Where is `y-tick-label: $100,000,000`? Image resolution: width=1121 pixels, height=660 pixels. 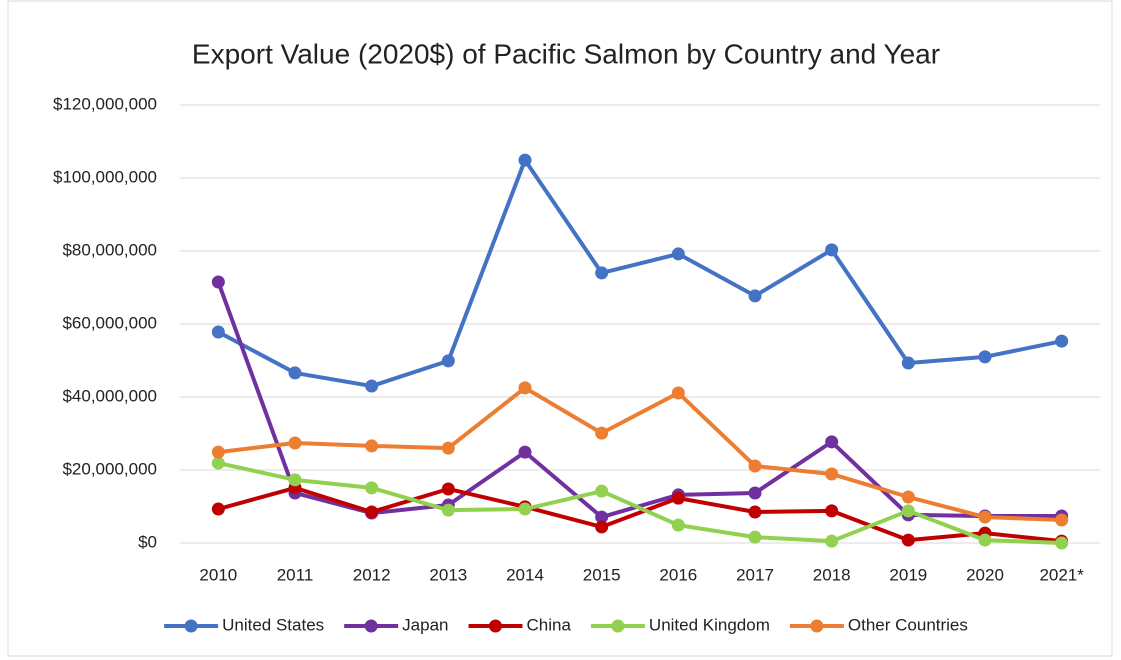 y-tick-label: $100,000,000 is located at coordinates (105, 176).